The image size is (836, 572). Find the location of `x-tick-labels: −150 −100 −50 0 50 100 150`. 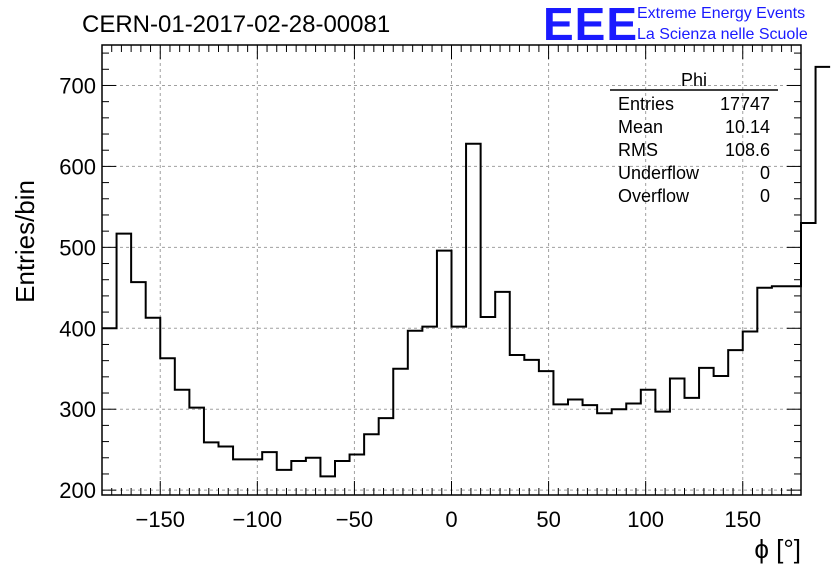

x-tick-labels: −150 −100 −50 0 50 100 150 is located at coordinates (448, 519).